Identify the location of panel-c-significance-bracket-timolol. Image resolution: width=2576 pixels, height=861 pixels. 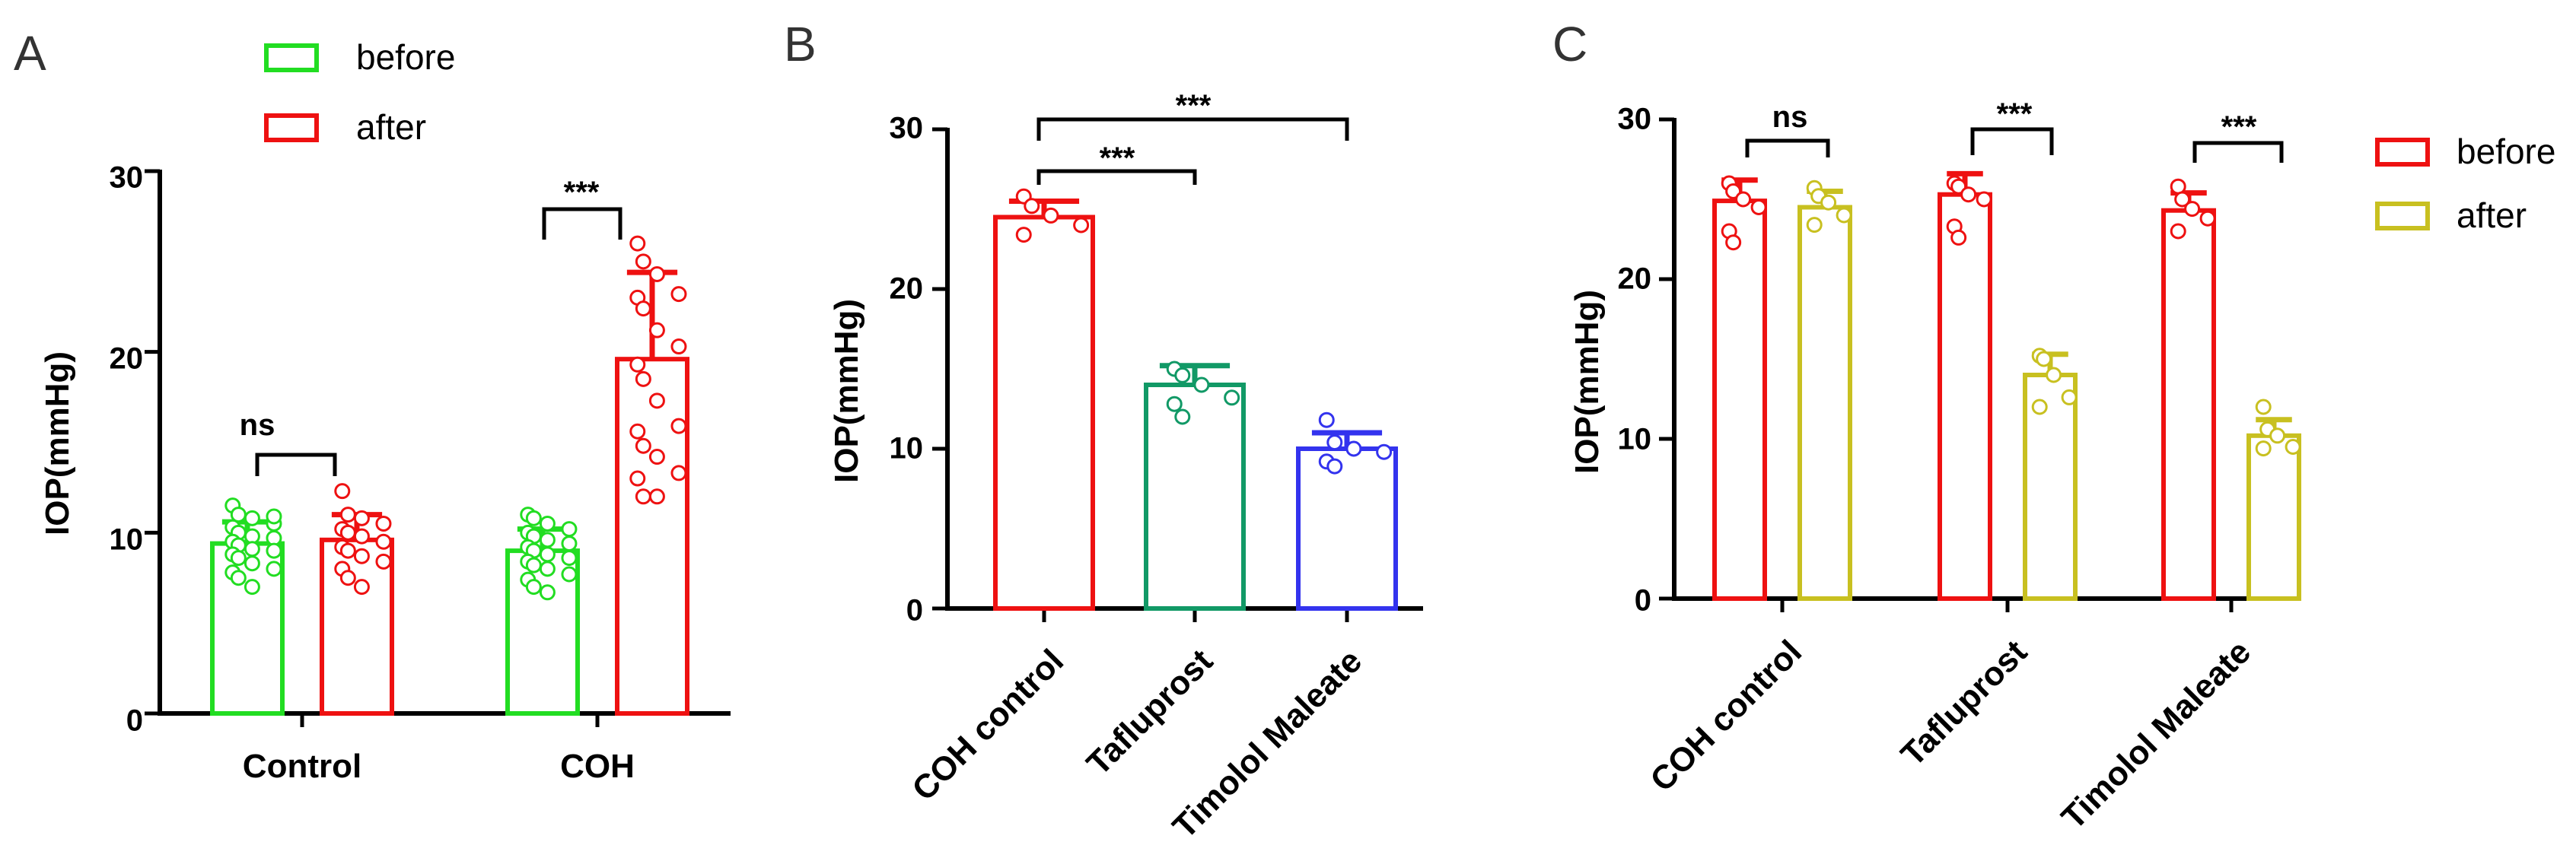
(2238, 152).